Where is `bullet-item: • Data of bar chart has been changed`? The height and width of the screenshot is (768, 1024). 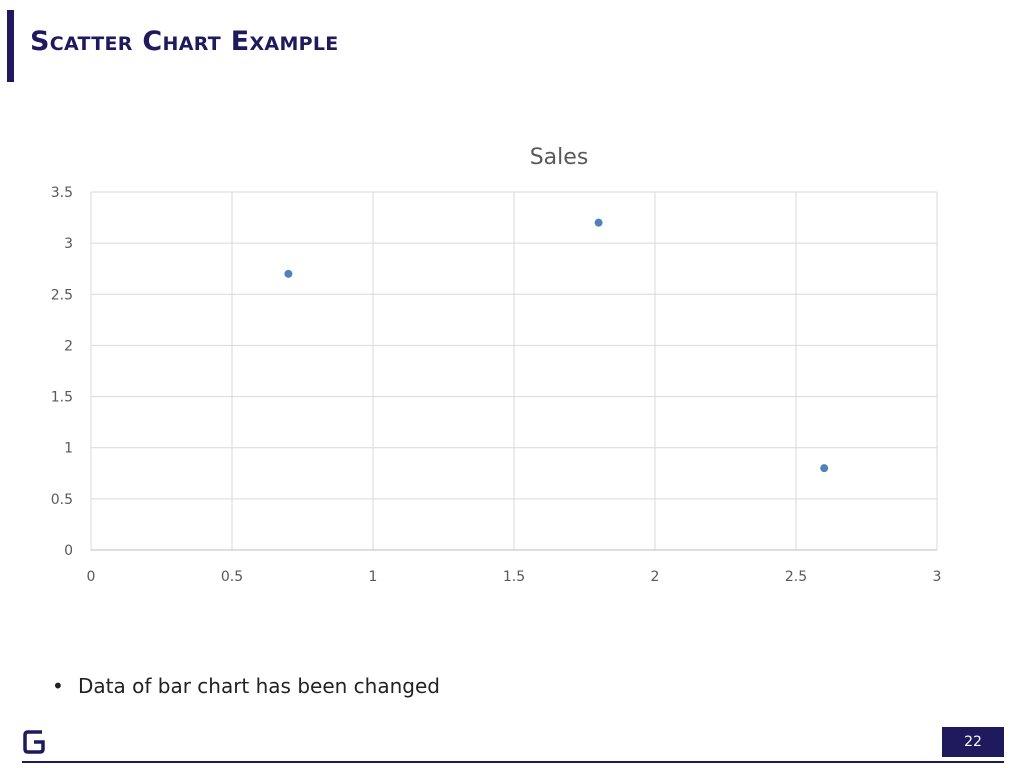
bullet-item: • Data of bar chart has been changed is located at coordinates (246, 686).